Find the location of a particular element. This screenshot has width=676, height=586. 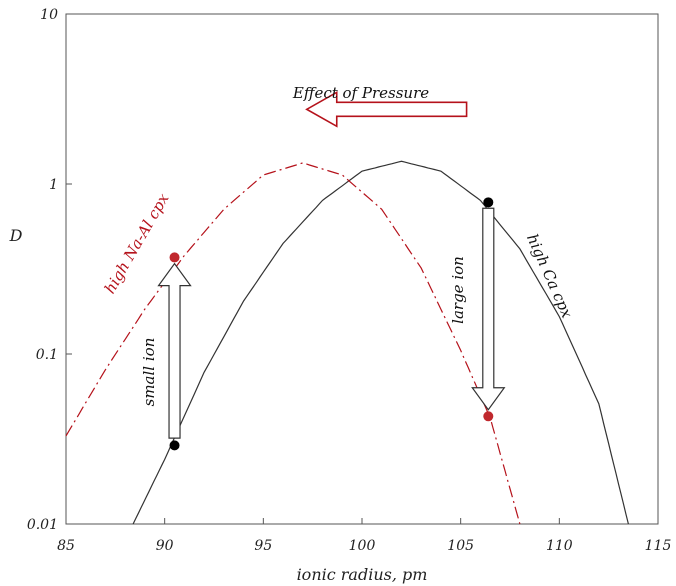

effect-of-pressure-label: Effect of Pressure is located at coordinates (360, 93).